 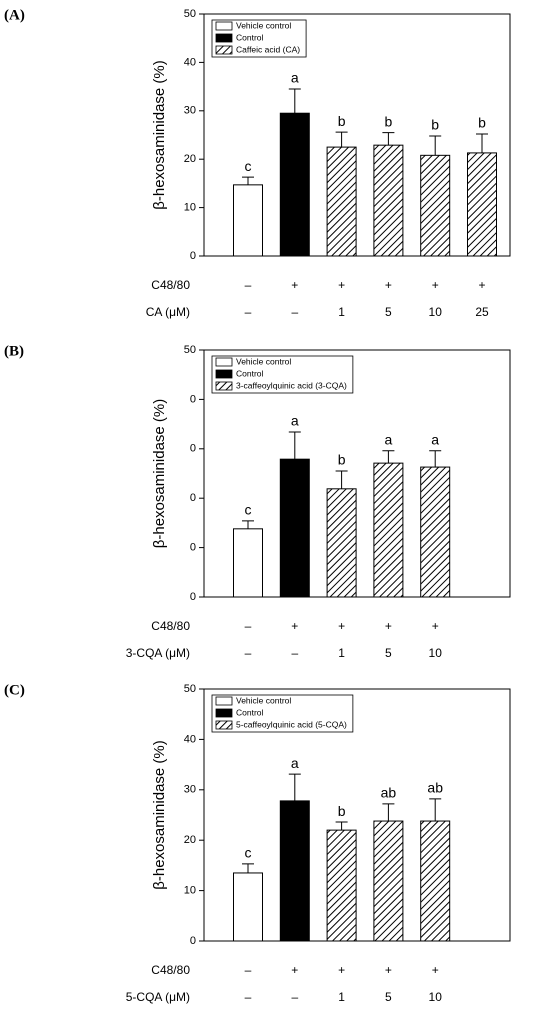 What do you see at coordinates (190, 840) in the screenshot?
I see `y-tick-label: 20` at bounding box center [190, 840].